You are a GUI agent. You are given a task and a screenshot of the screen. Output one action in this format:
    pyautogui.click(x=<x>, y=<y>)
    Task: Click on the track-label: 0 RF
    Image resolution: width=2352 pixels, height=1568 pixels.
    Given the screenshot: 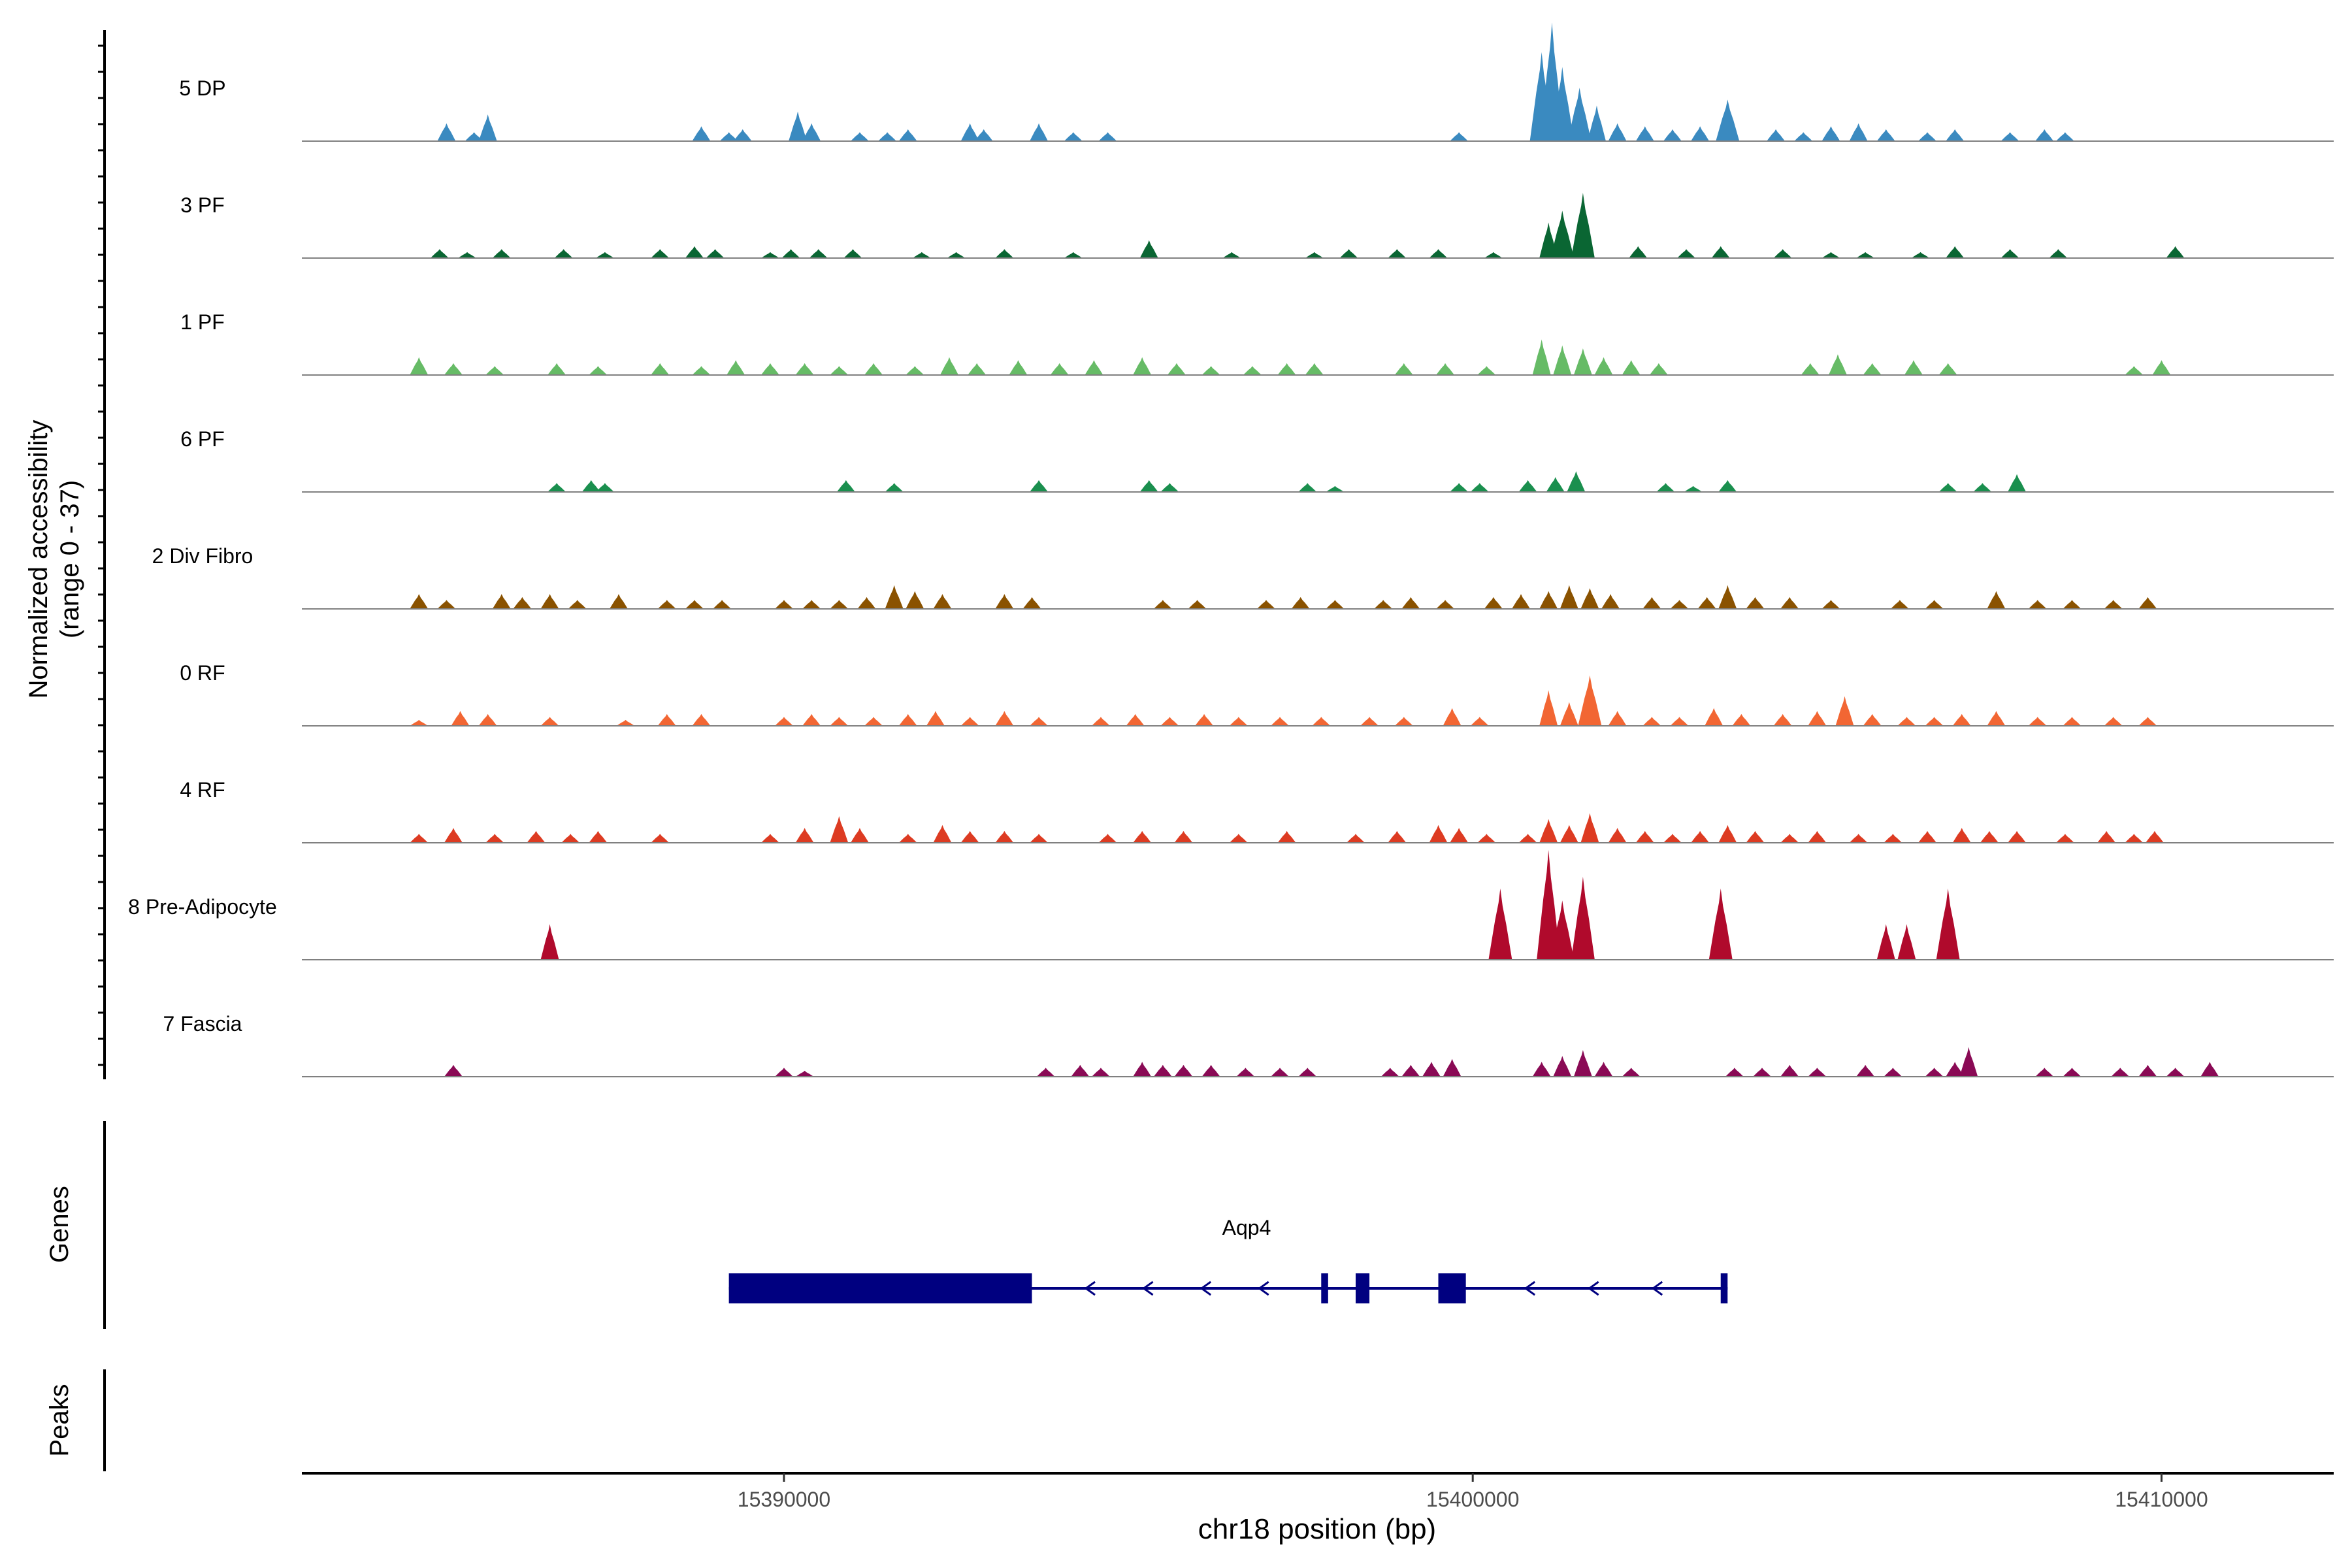 What is the action you would take?
    pyautogui.click(x=202, y=673)
    